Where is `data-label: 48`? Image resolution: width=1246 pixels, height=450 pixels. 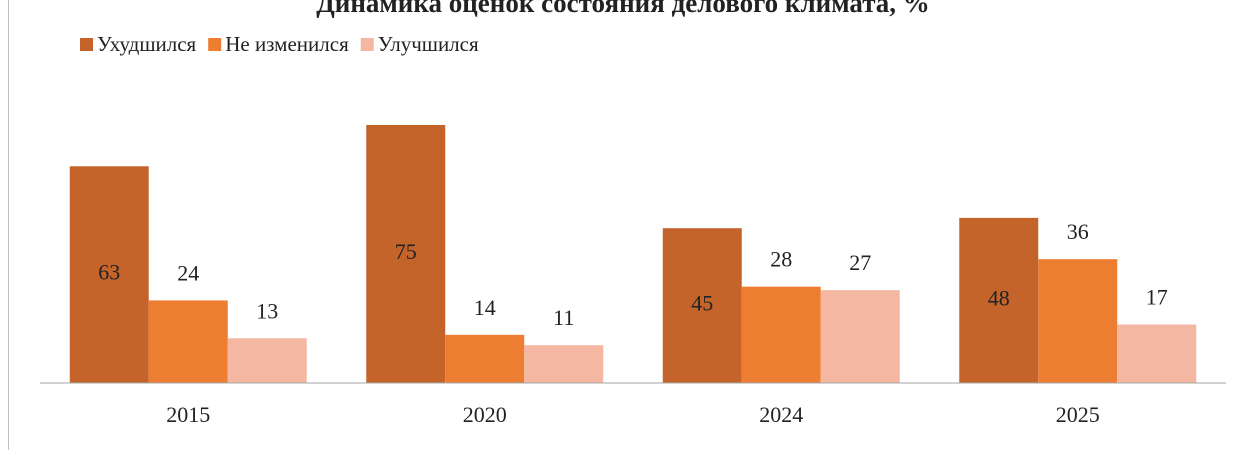
data-label: 48 is located at coordinates (999, 297).